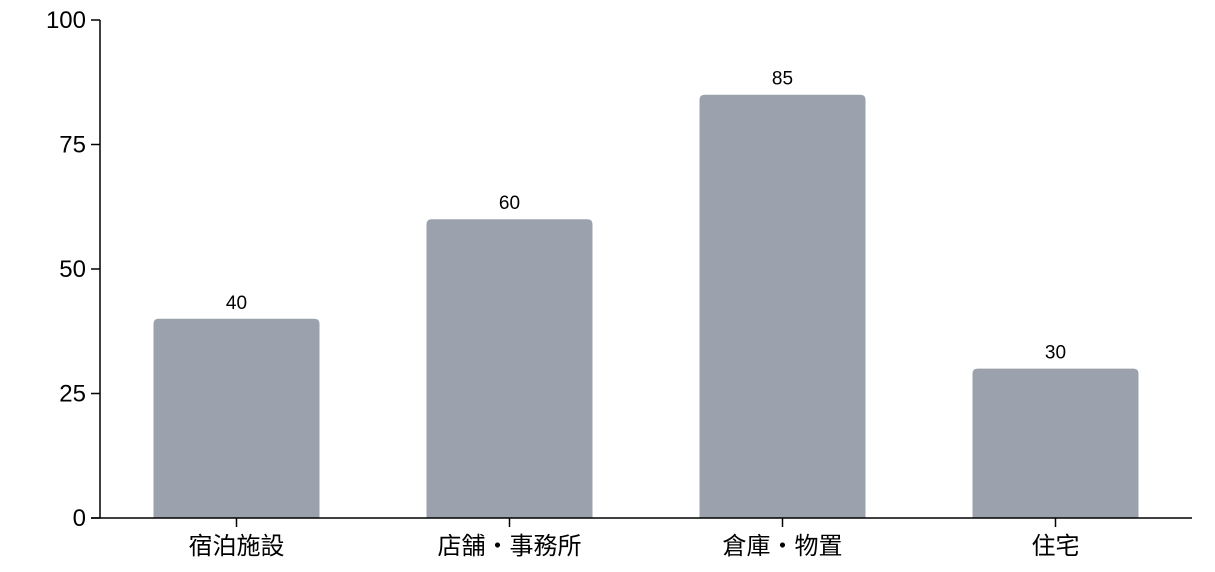 This screenshot has width=1215, height=572. What do you see at coordinates (783, 546) in the screenshot?
I see `x-tick-label: 倉庫・物置` at bounding box center [783, 546].